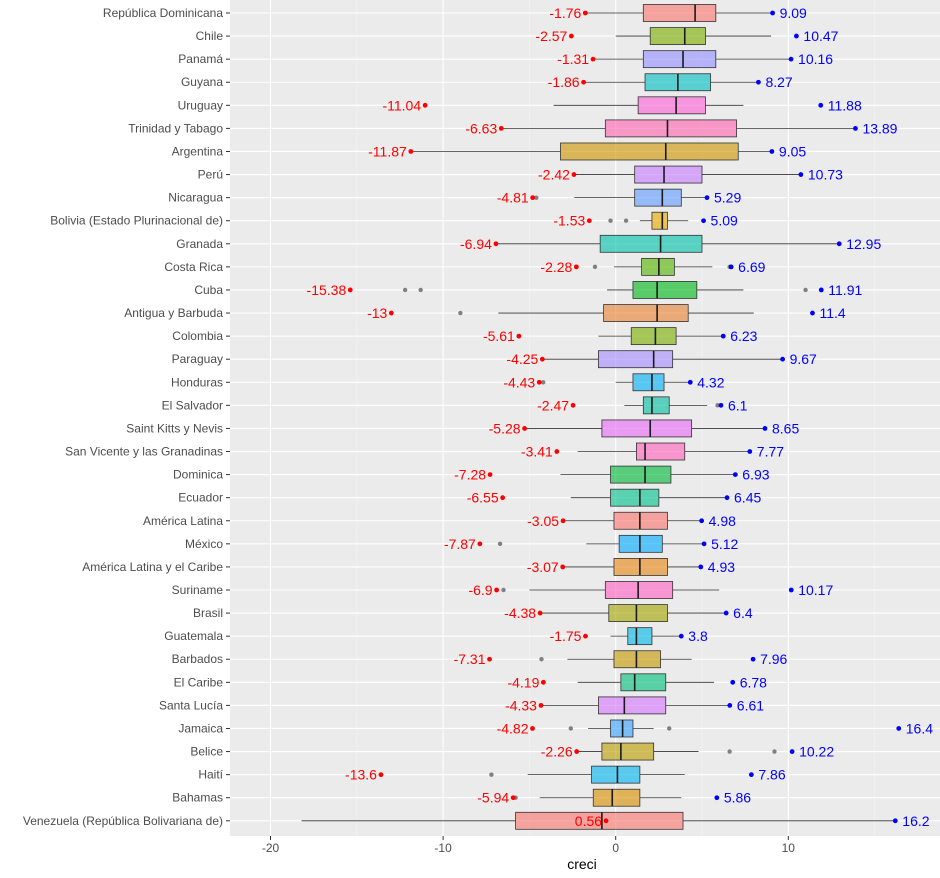 The width and height of the screenshot is (940, 878). Describe the element at coordinates (645, 220) in the screenshot. I see `box-group: -1.53 5.09` at that location.